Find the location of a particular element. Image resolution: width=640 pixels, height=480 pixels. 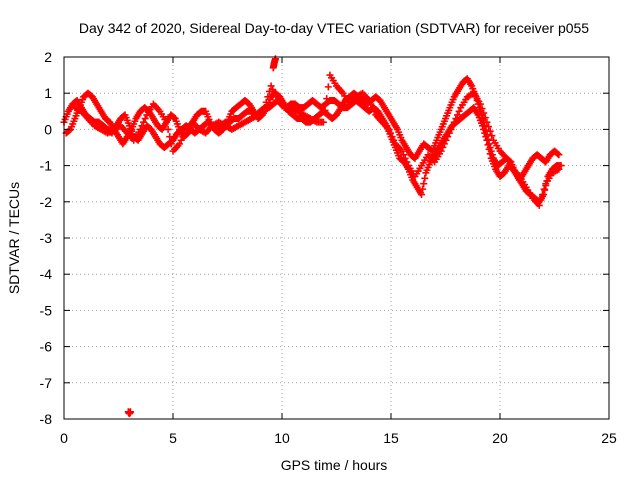

y-tick-label: -4 is located at coordinates (46, 274).